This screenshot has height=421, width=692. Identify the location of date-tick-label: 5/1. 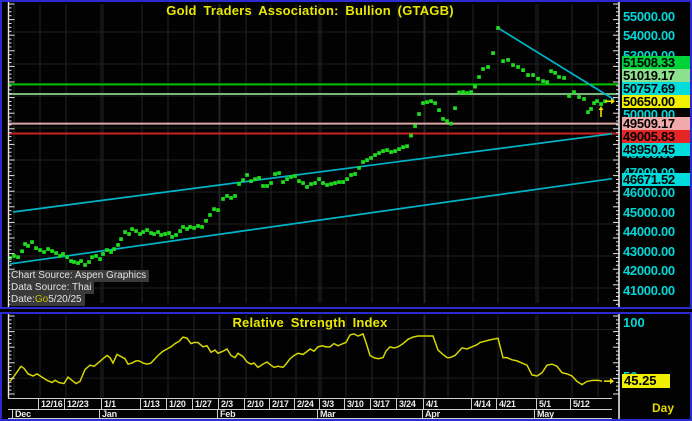
(545, 403).